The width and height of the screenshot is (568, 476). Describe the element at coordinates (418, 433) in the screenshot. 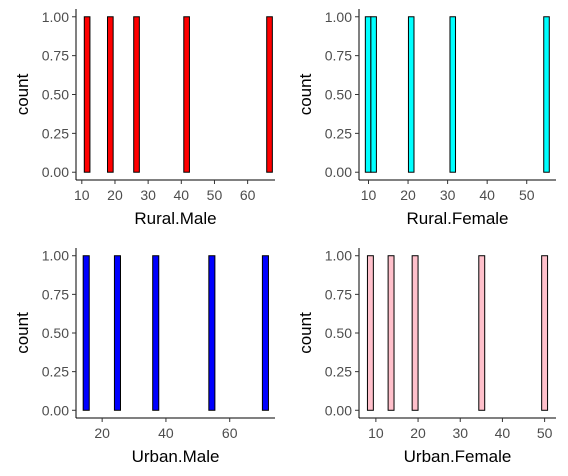

I see `urban-female-x-tick-label: 20` at that location.